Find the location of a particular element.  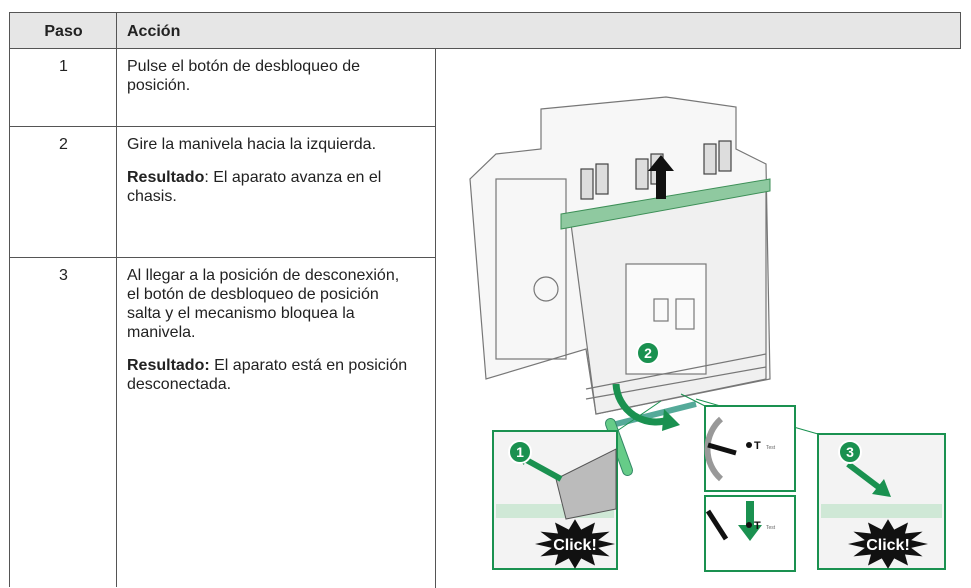

result-label: Resultado: is located at coordinates (168, 365).